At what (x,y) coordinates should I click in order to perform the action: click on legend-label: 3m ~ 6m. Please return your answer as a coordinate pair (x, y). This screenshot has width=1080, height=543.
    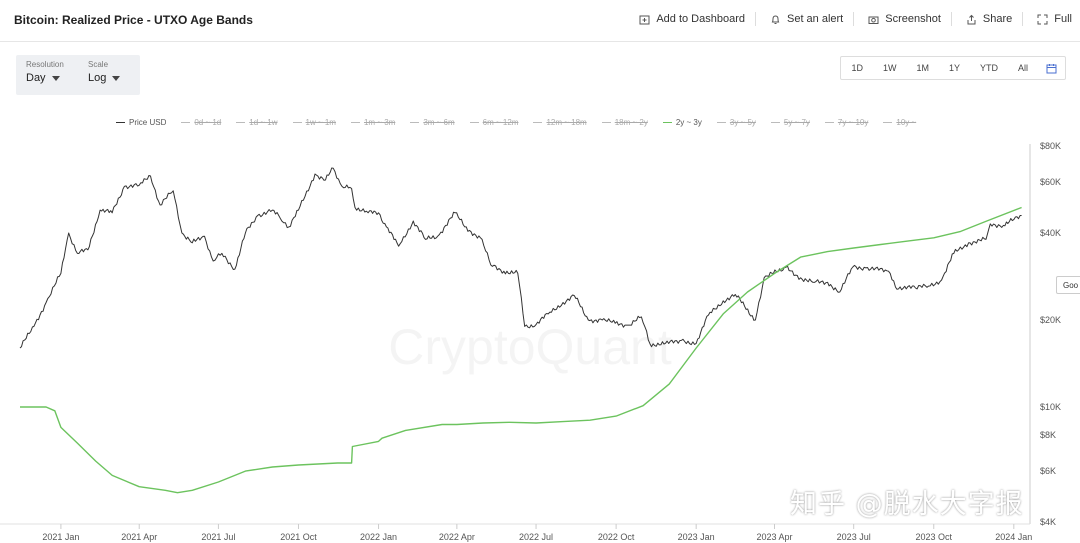
    Looking at the image, I should click on (439, 122).